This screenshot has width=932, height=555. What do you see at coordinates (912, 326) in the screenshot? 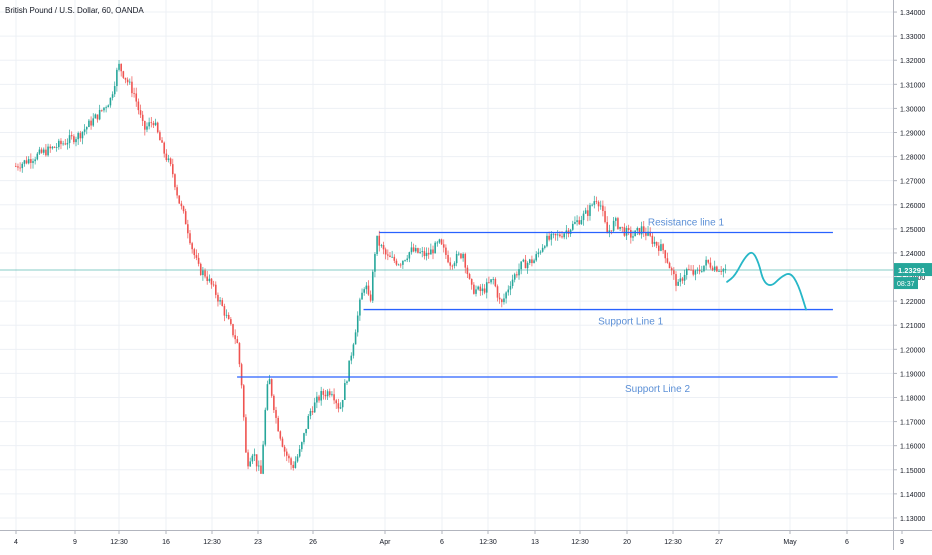
I see `y-tick-label: 1.21000` at bounding box center [912, 326].